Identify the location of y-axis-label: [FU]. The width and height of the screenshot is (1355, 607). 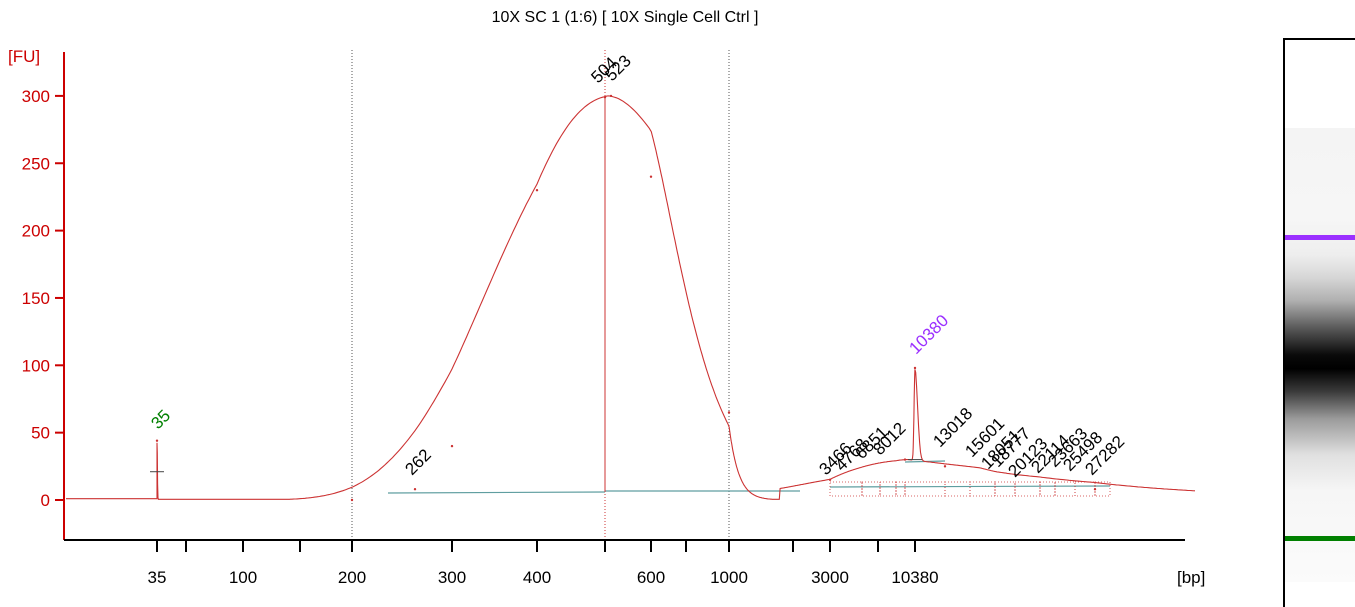
(24, 56).